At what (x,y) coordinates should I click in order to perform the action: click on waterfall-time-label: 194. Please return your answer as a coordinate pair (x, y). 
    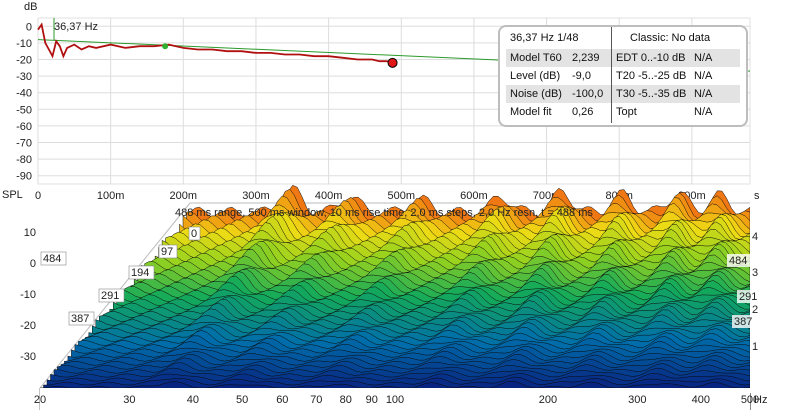
    Looking at the image, I should click on (140, 273).